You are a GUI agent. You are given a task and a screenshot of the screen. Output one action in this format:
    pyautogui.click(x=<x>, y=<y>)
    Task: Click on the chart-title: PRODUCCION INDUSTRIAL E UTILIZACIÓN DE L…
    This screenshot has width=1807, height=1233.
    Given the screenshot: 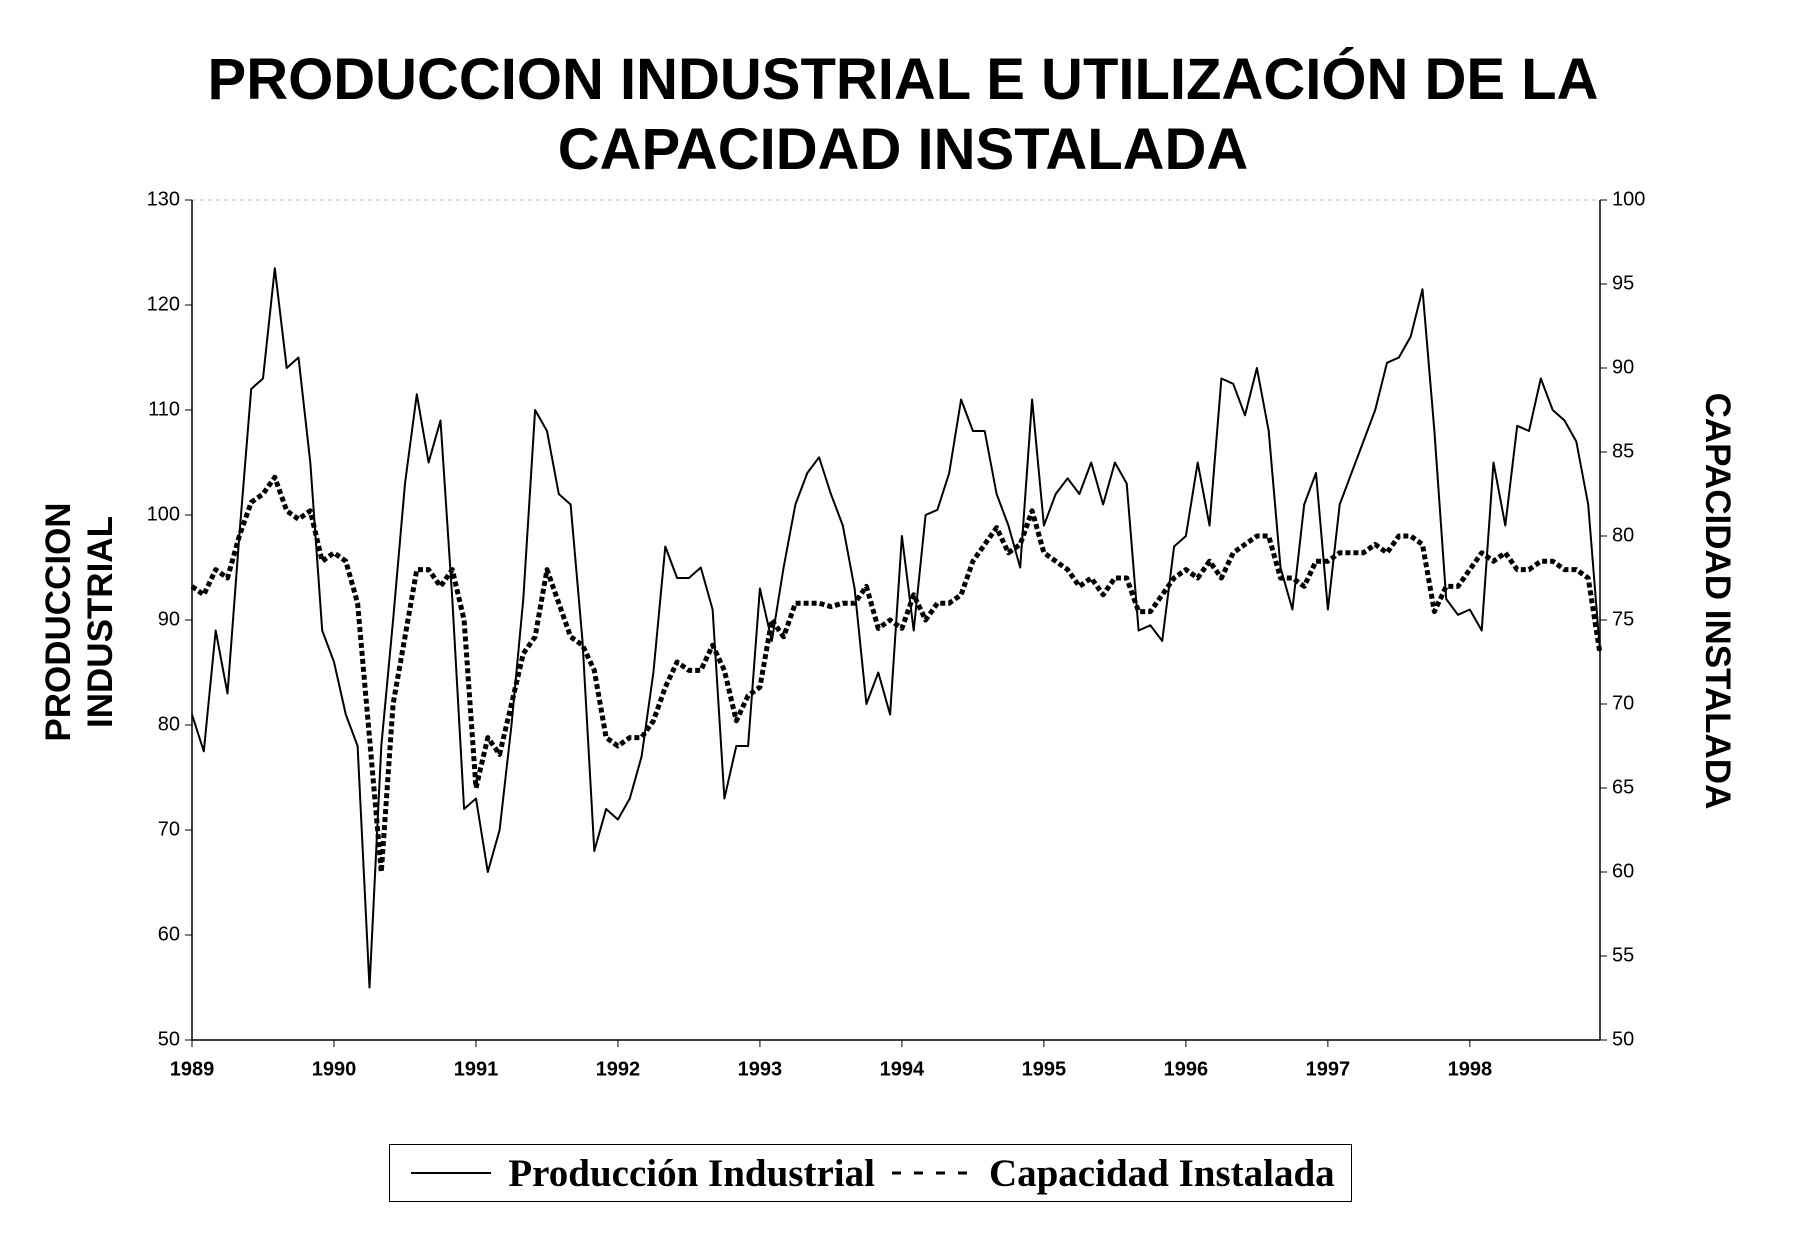 What is the action you would take?
    pyautogui.click(x=903, y=114)
    